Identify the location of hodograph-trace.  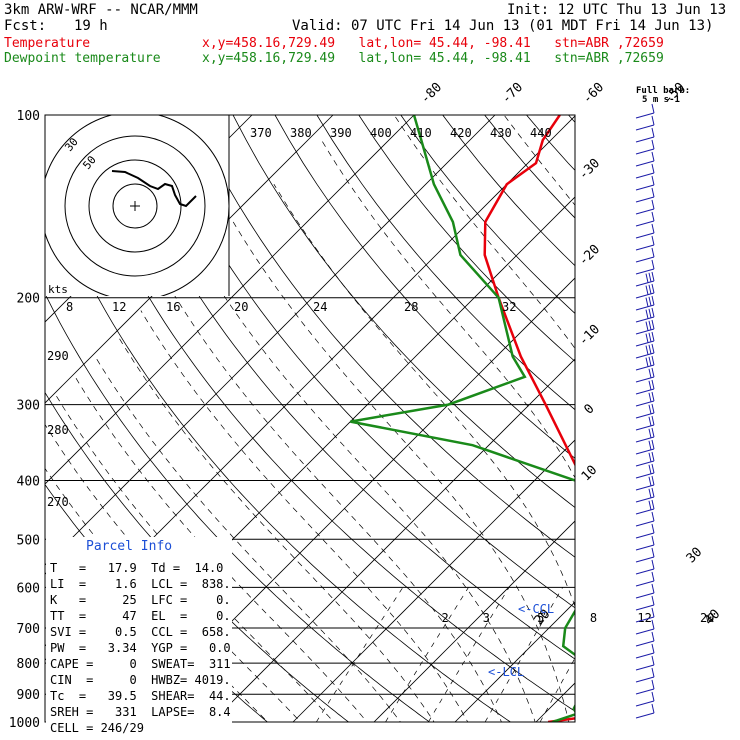
(154, 189).